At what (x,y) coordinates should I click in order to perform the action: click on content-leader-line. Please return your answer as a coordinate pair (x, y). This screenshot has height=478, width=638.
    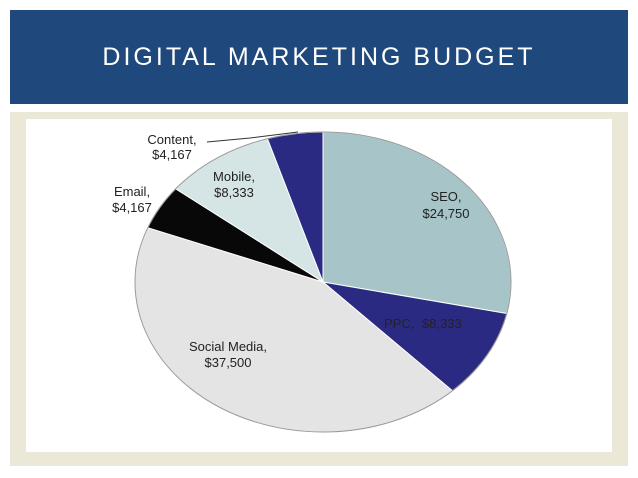
    Looking at the image, I should click on (252, 137).